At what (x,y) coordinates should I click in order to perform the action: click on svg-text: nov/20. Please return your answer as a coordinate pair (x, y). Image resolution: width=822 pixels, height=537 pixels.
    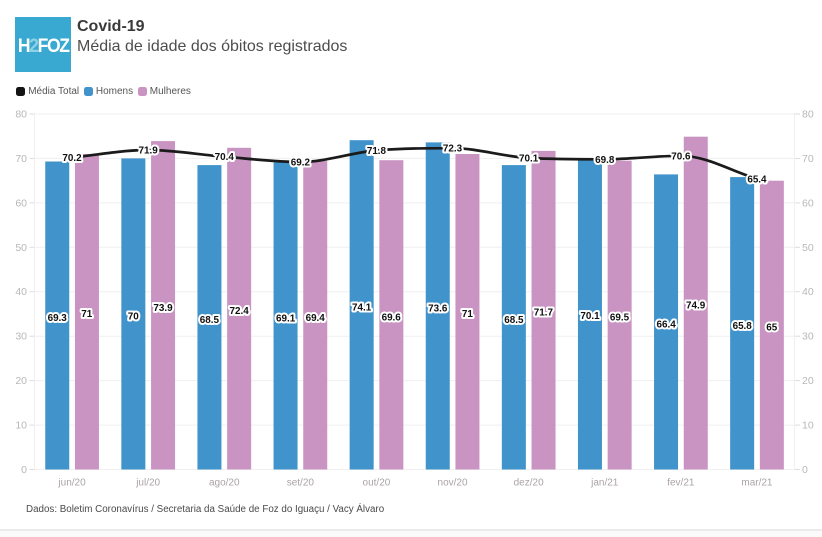
    Looking at the image, I should click on (453, 483).